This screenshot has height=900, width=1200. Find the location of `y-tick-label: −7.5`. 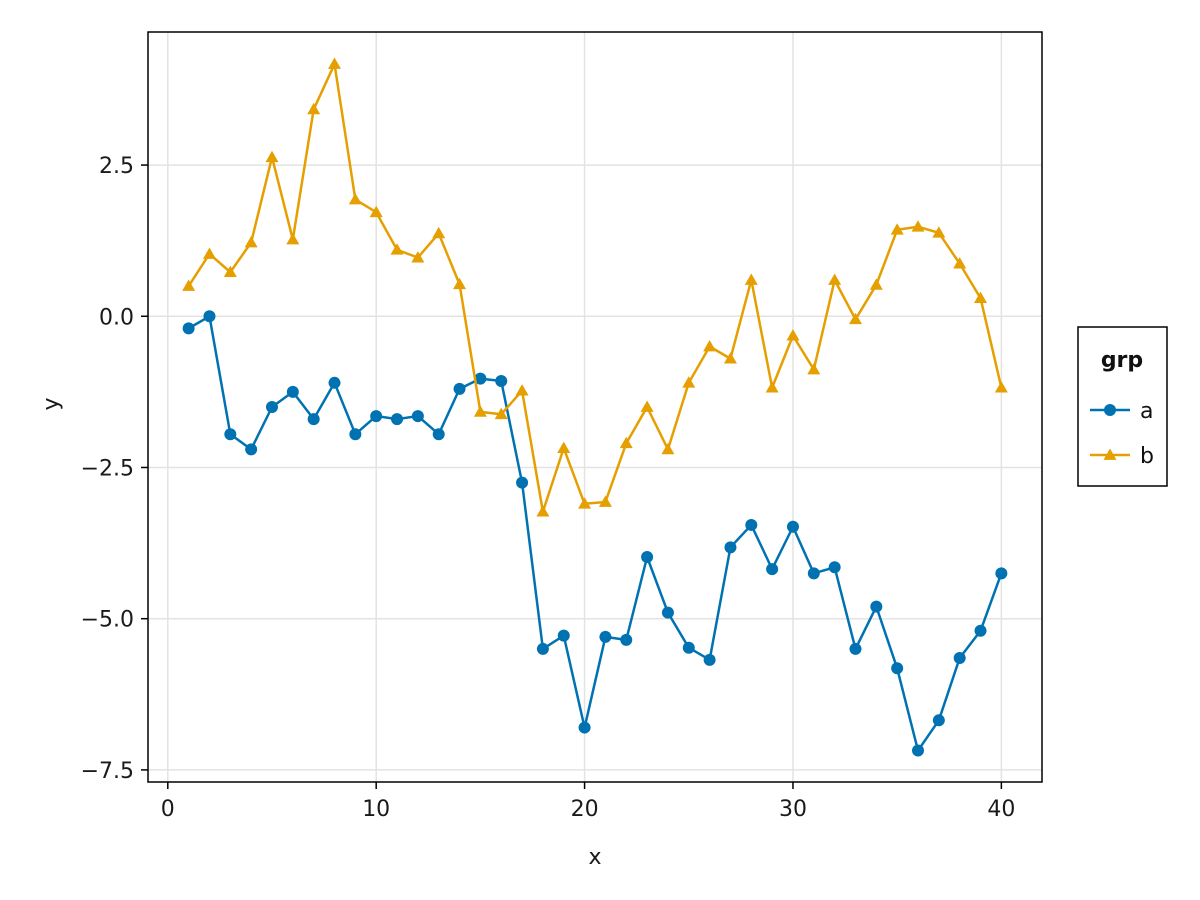

y-tick-label: −7.5 is located at coordinates (107, 771).